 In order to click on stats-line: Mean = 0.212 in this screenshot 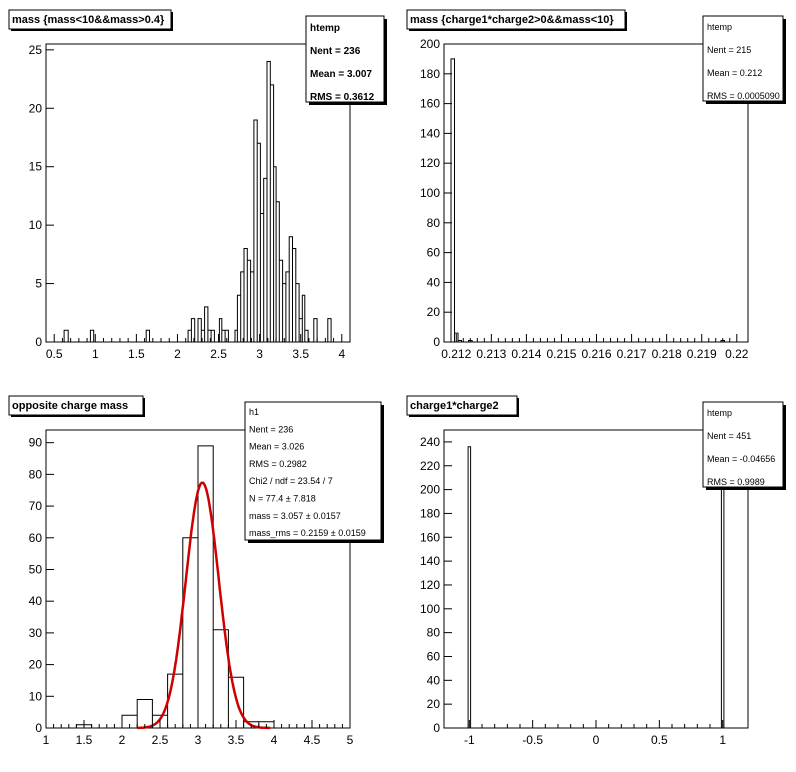, I will do `click(734, 73)`.